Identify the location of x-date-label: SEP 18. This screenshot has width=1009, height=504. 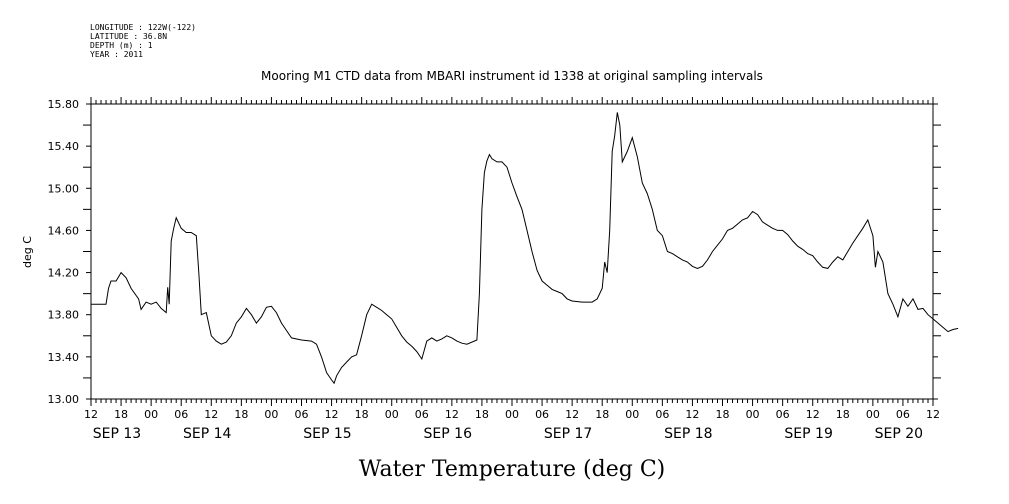
(688, 434).